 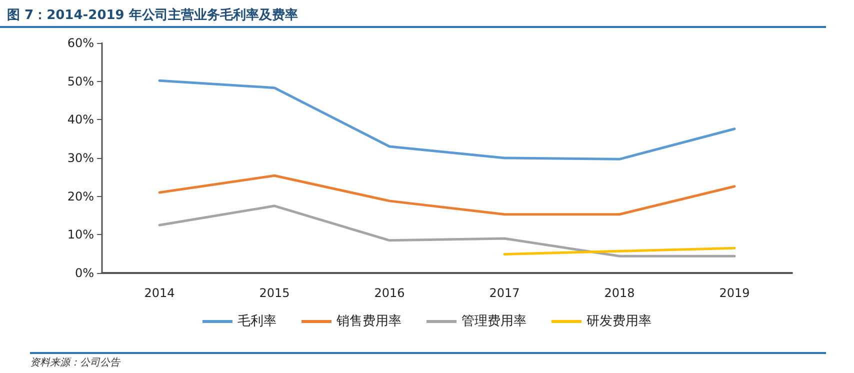 What do you see at coordinates (80, 119) in the screenshot?
I see `y-tick-label: 40%` at bounding box center [80, 119].